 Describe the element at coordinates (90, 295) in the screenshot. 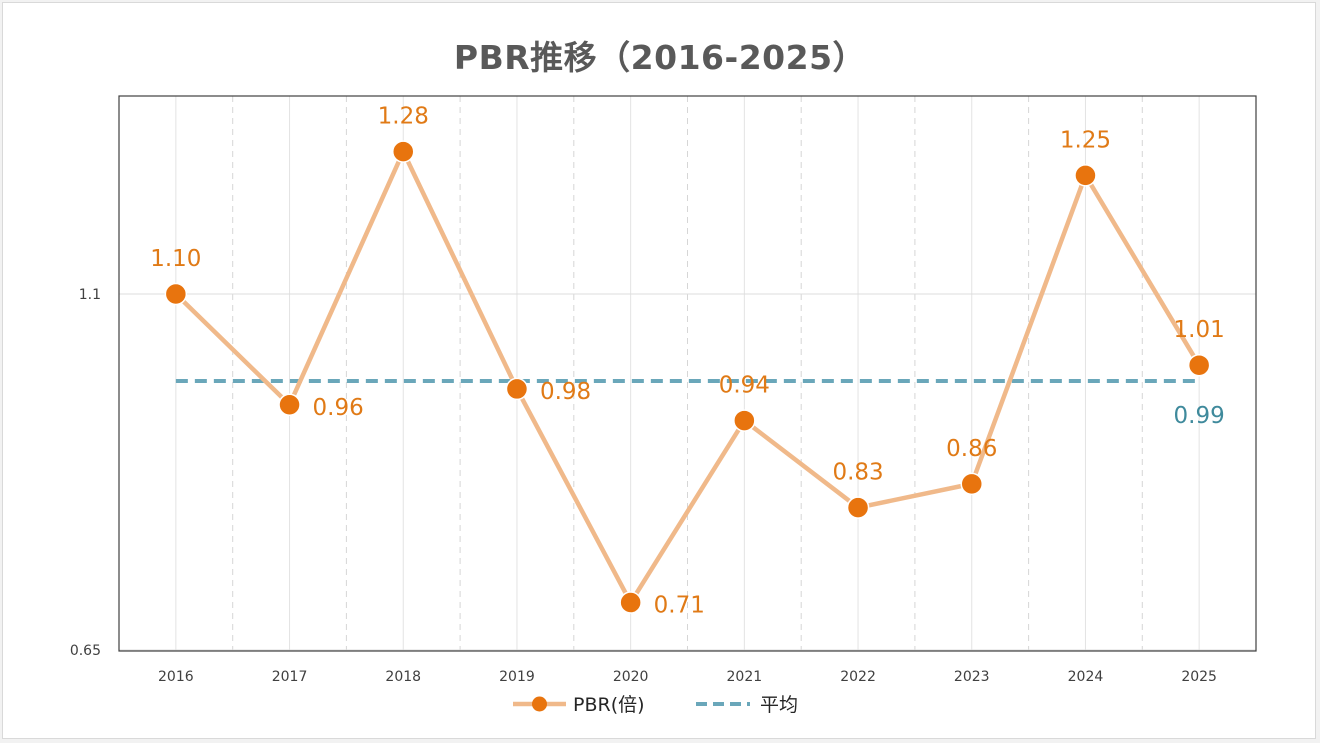

I see `y-tick-label: 1.1` at that location.